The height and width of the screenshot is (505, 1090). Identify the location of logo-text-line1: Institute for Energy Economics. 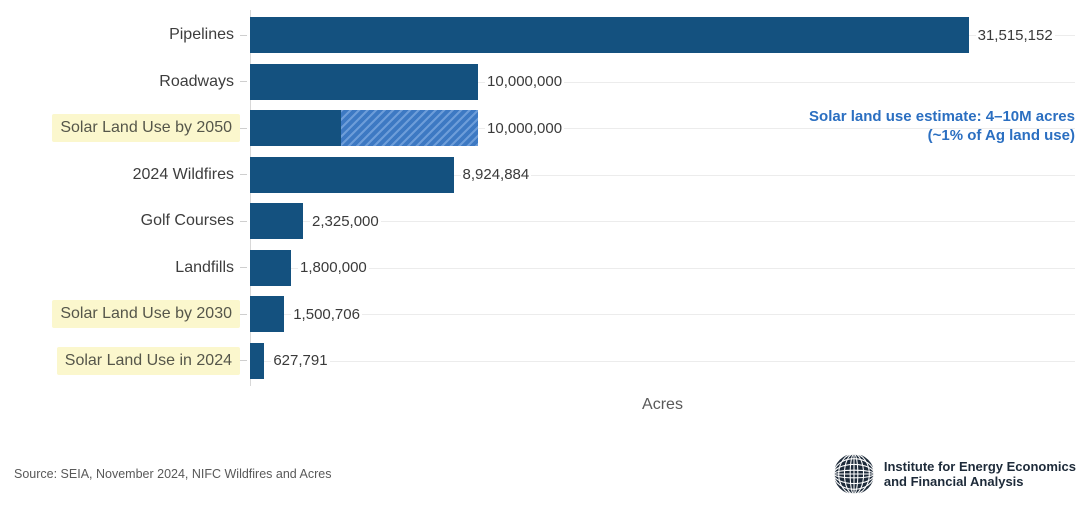
(979, 466).